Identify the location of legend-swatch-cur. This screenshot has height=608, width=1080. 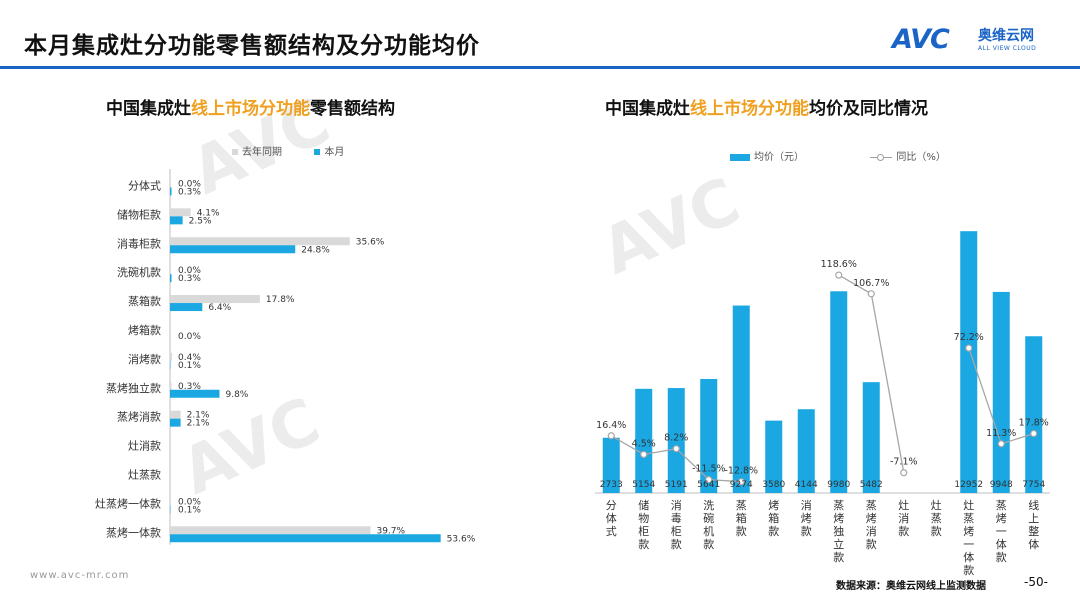
(317, 152).